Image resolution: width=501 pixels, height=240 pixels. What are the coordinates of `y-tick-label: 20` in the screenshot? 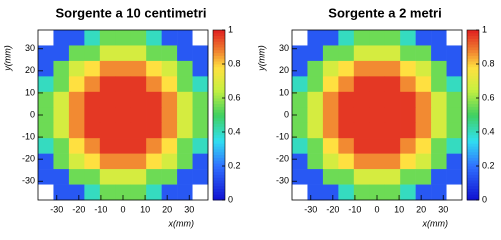 It's located at (284, 70).